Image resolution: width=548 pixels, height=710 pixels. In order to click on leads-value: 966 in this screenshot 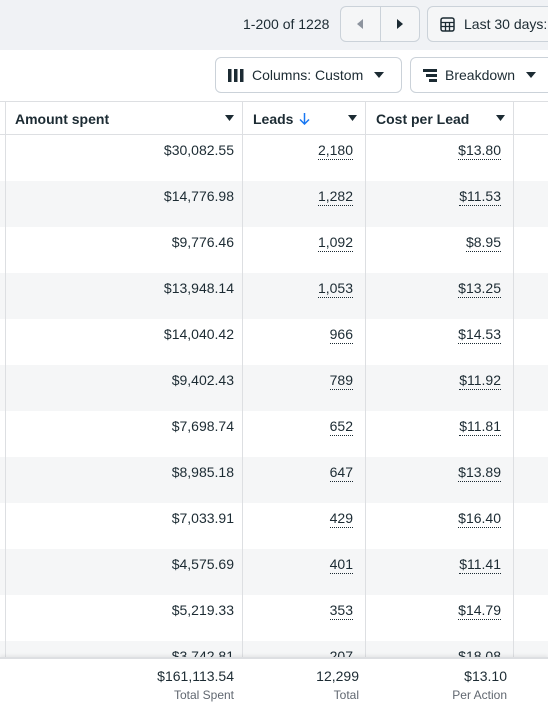, I will do `click(341, 335)`.